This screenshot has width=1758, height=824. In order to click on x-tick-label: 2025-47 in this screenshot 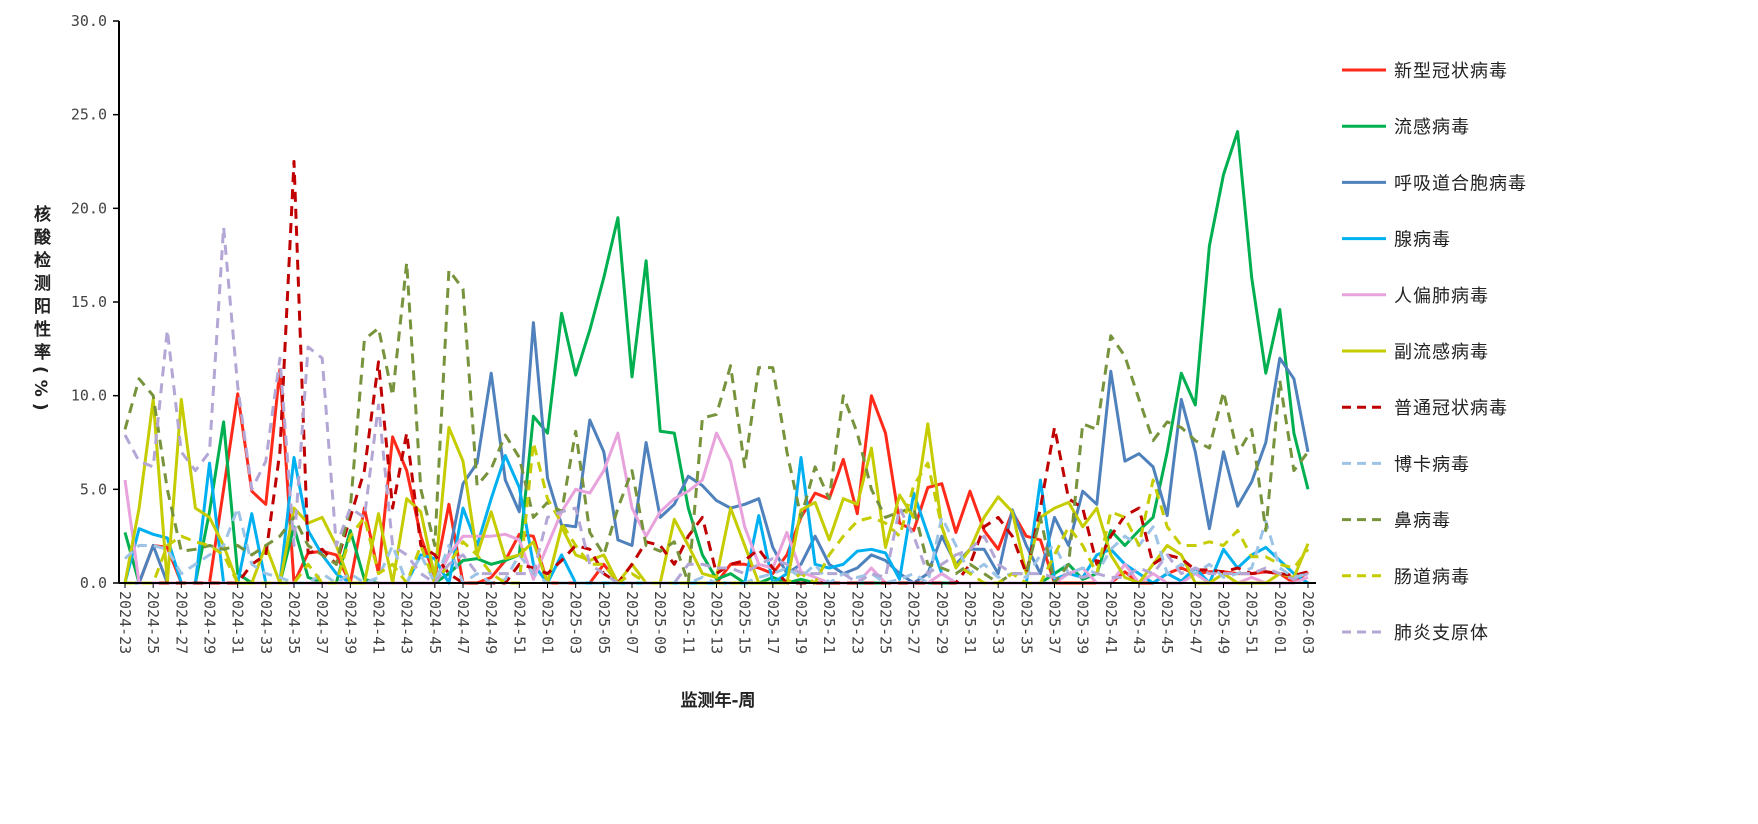, I will do `click(1195, 622)`.